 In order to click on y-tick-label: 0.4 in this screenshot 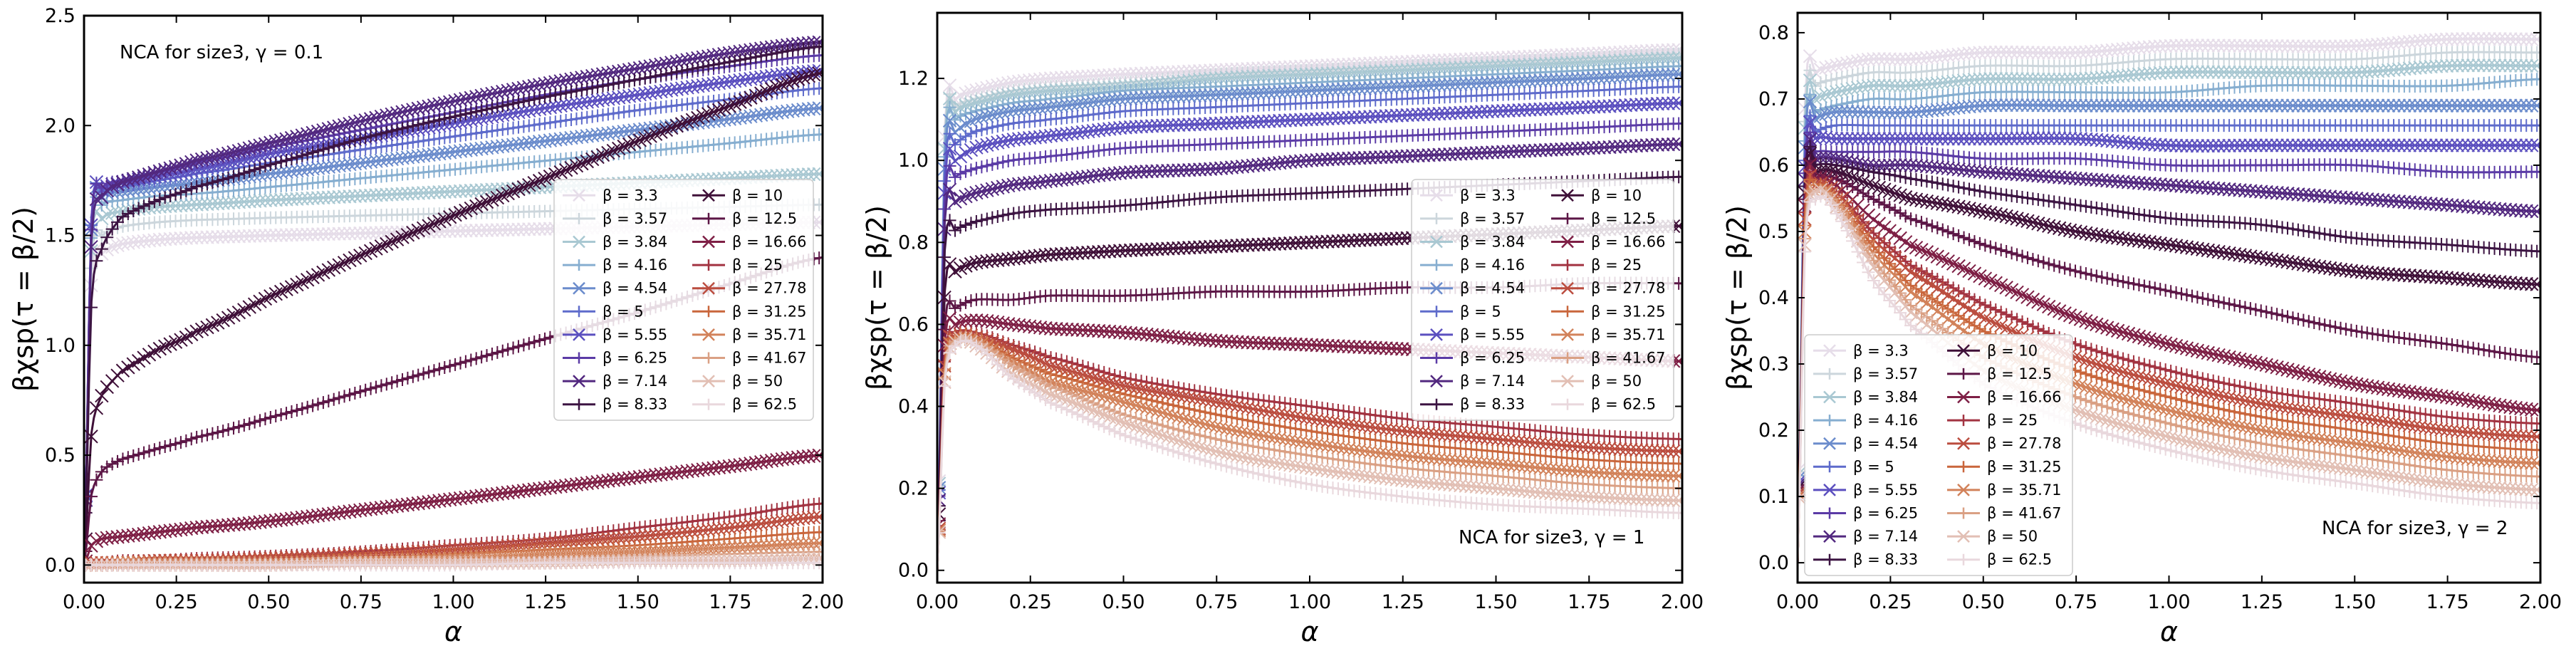, I will do `click(1773, 298)`.